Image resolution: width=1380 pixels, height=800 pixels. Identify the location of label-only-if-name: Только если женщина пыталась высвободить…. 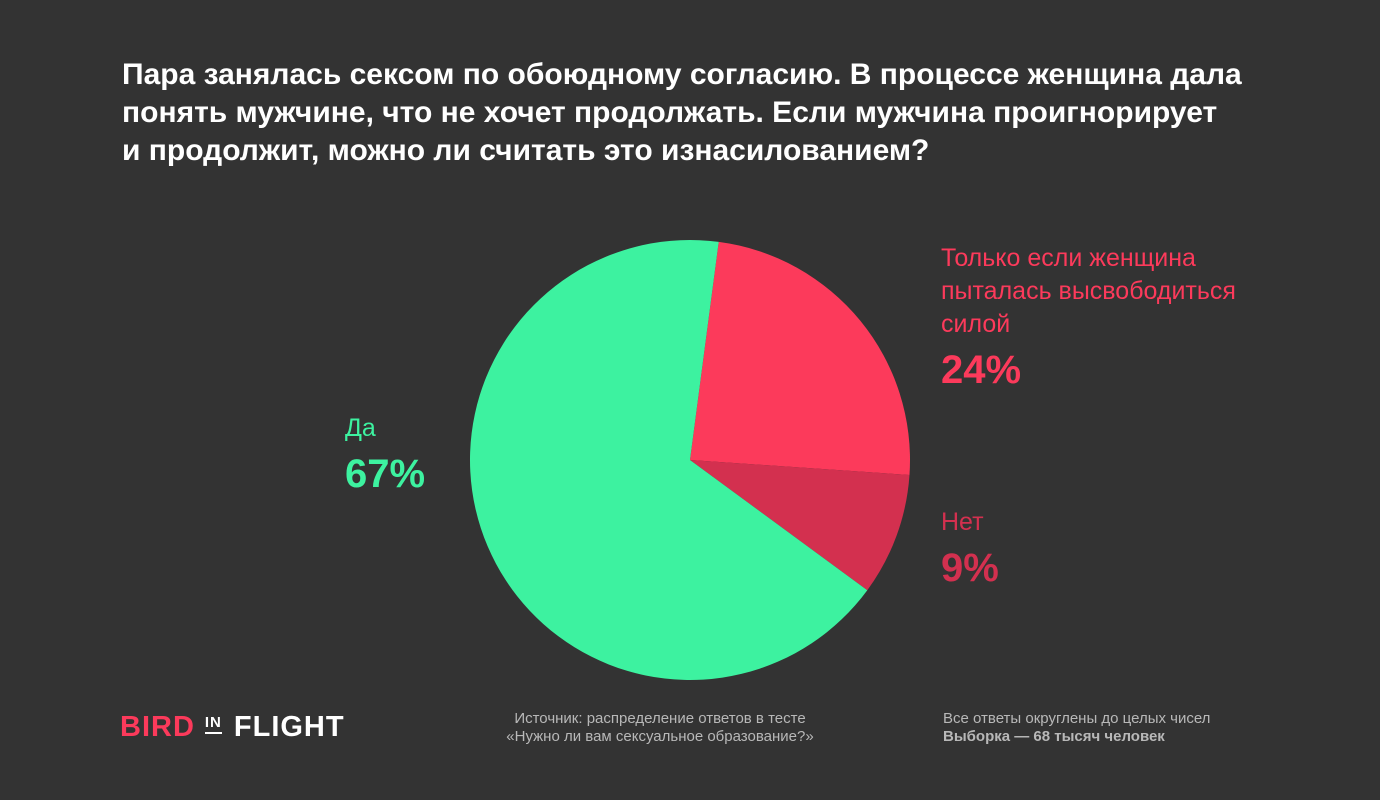
(1088, 291).